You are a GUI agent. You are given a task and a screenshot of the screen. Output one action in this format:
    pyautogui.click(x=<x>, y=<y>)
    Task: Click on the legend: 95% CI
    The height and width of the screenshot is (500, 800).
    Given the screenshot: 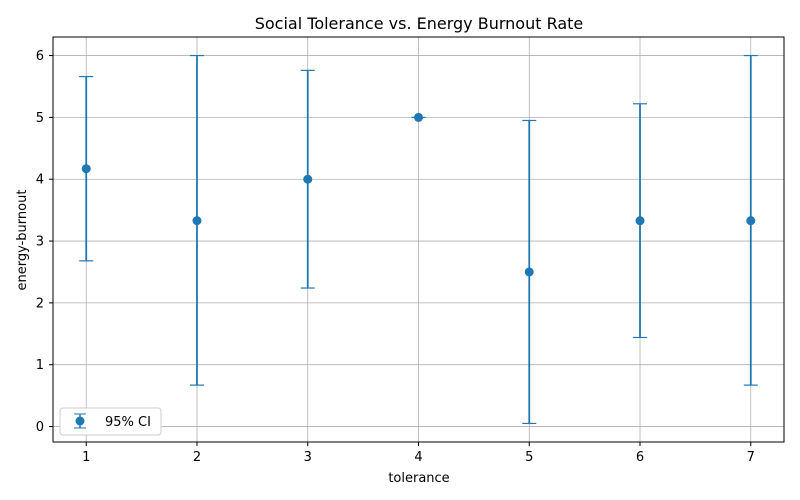 What is the action you would take?
    pyautogui.click(x=110, y=421)
    